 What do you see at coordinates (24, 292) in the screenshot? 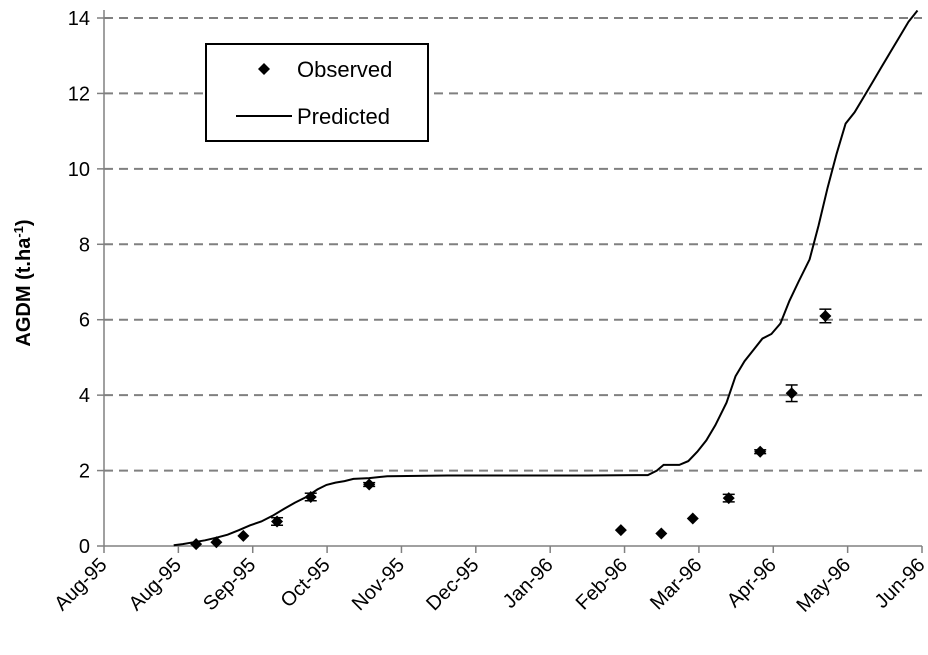
I see `y-axis-title-main: AGDM (t.ha` at bounding box center [24, 292].